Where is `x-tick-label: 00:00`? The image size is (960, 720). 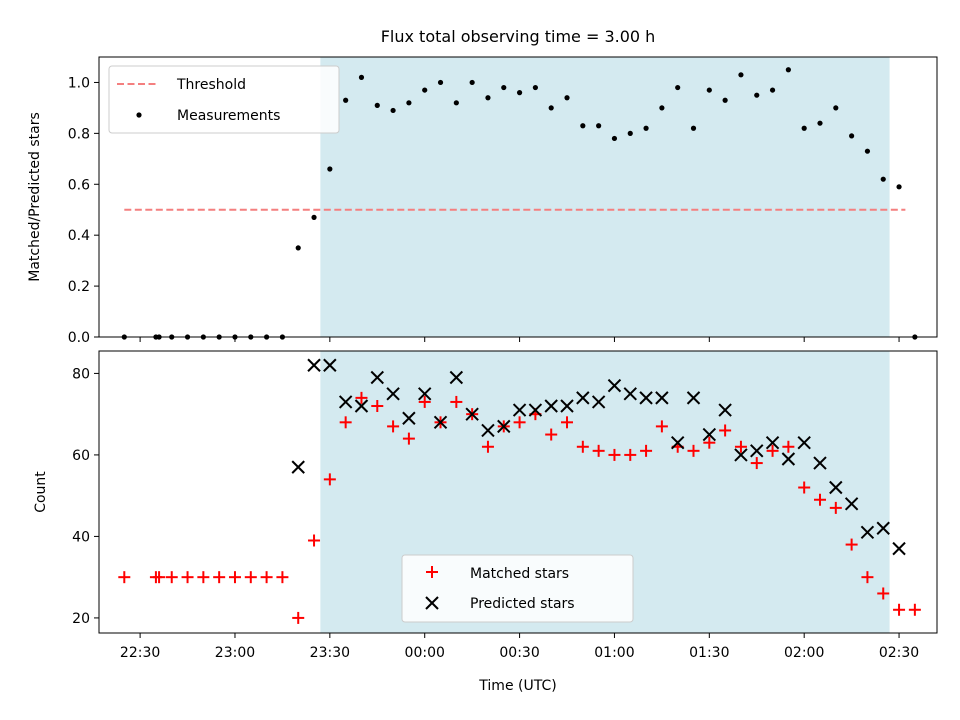
x-tick-label: 00:00 is located at coordinates (425, 653).